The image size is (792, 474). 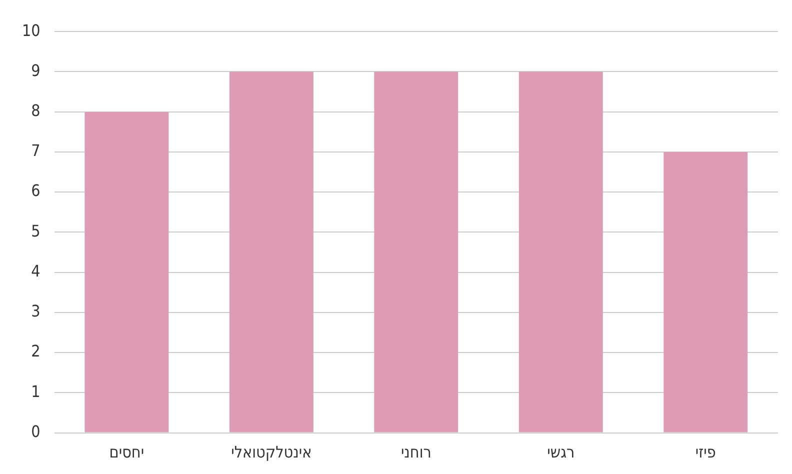 I want to click on x-tick-label: פיזי, so click(x=705, y=452).